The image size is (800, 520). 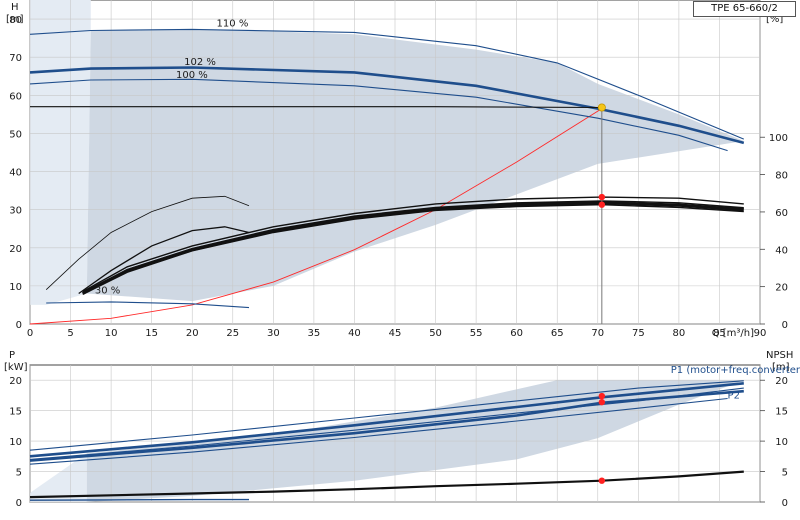 I want to click on y-tick-label: 60, so click(x=15, y=96).